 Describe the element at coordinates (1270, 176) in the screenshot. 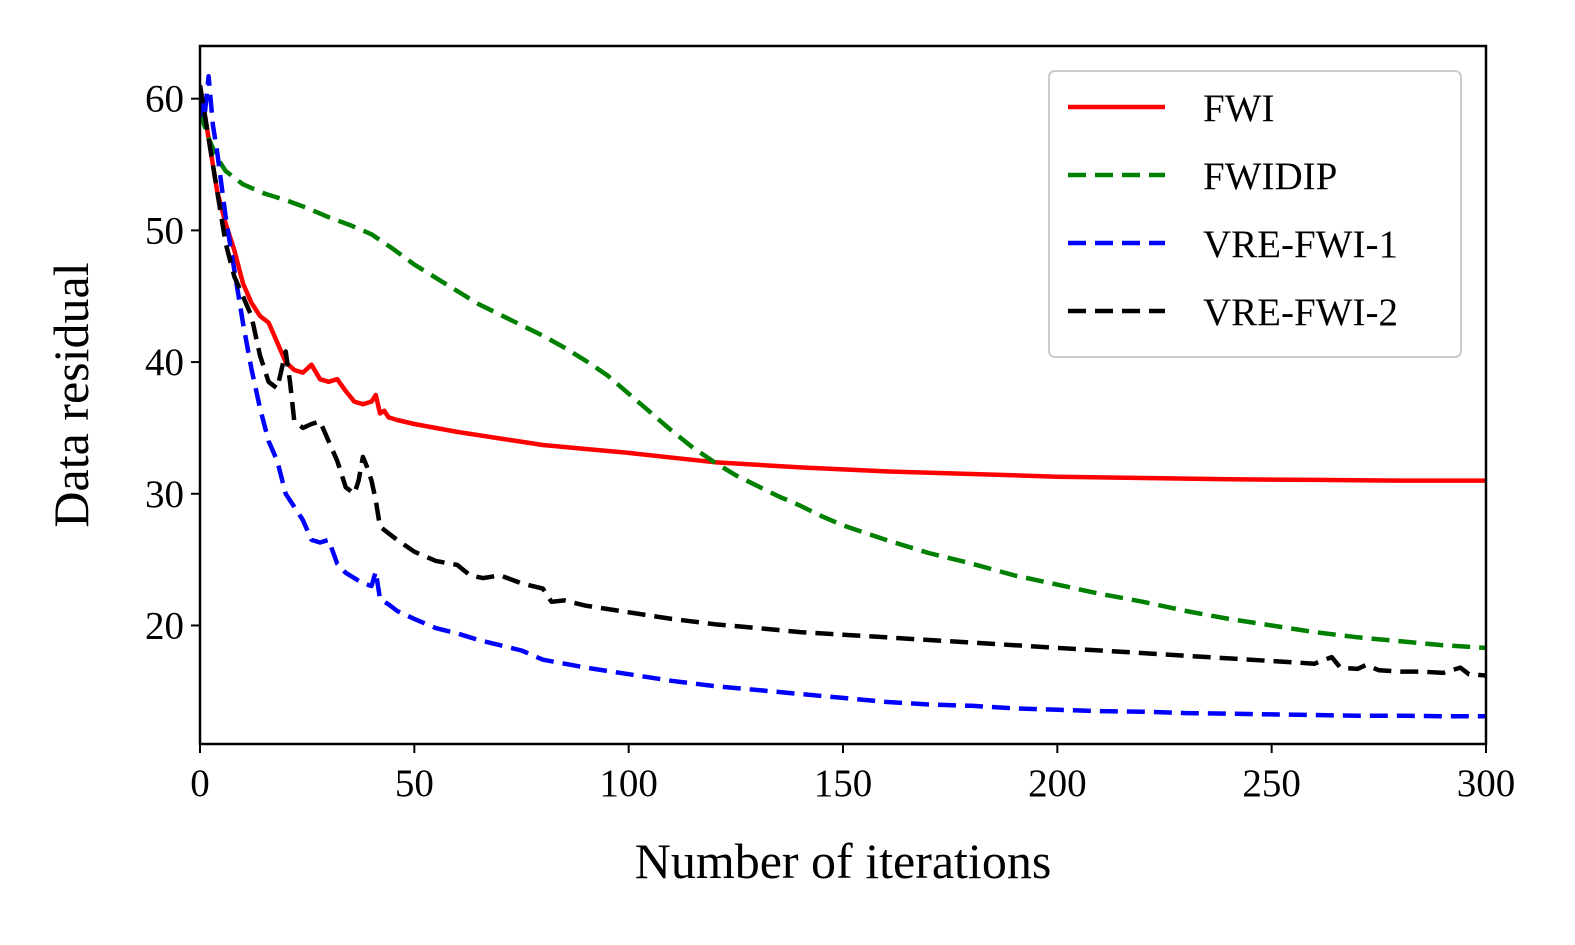

I see `legend-label: FWIDIP` at that location.